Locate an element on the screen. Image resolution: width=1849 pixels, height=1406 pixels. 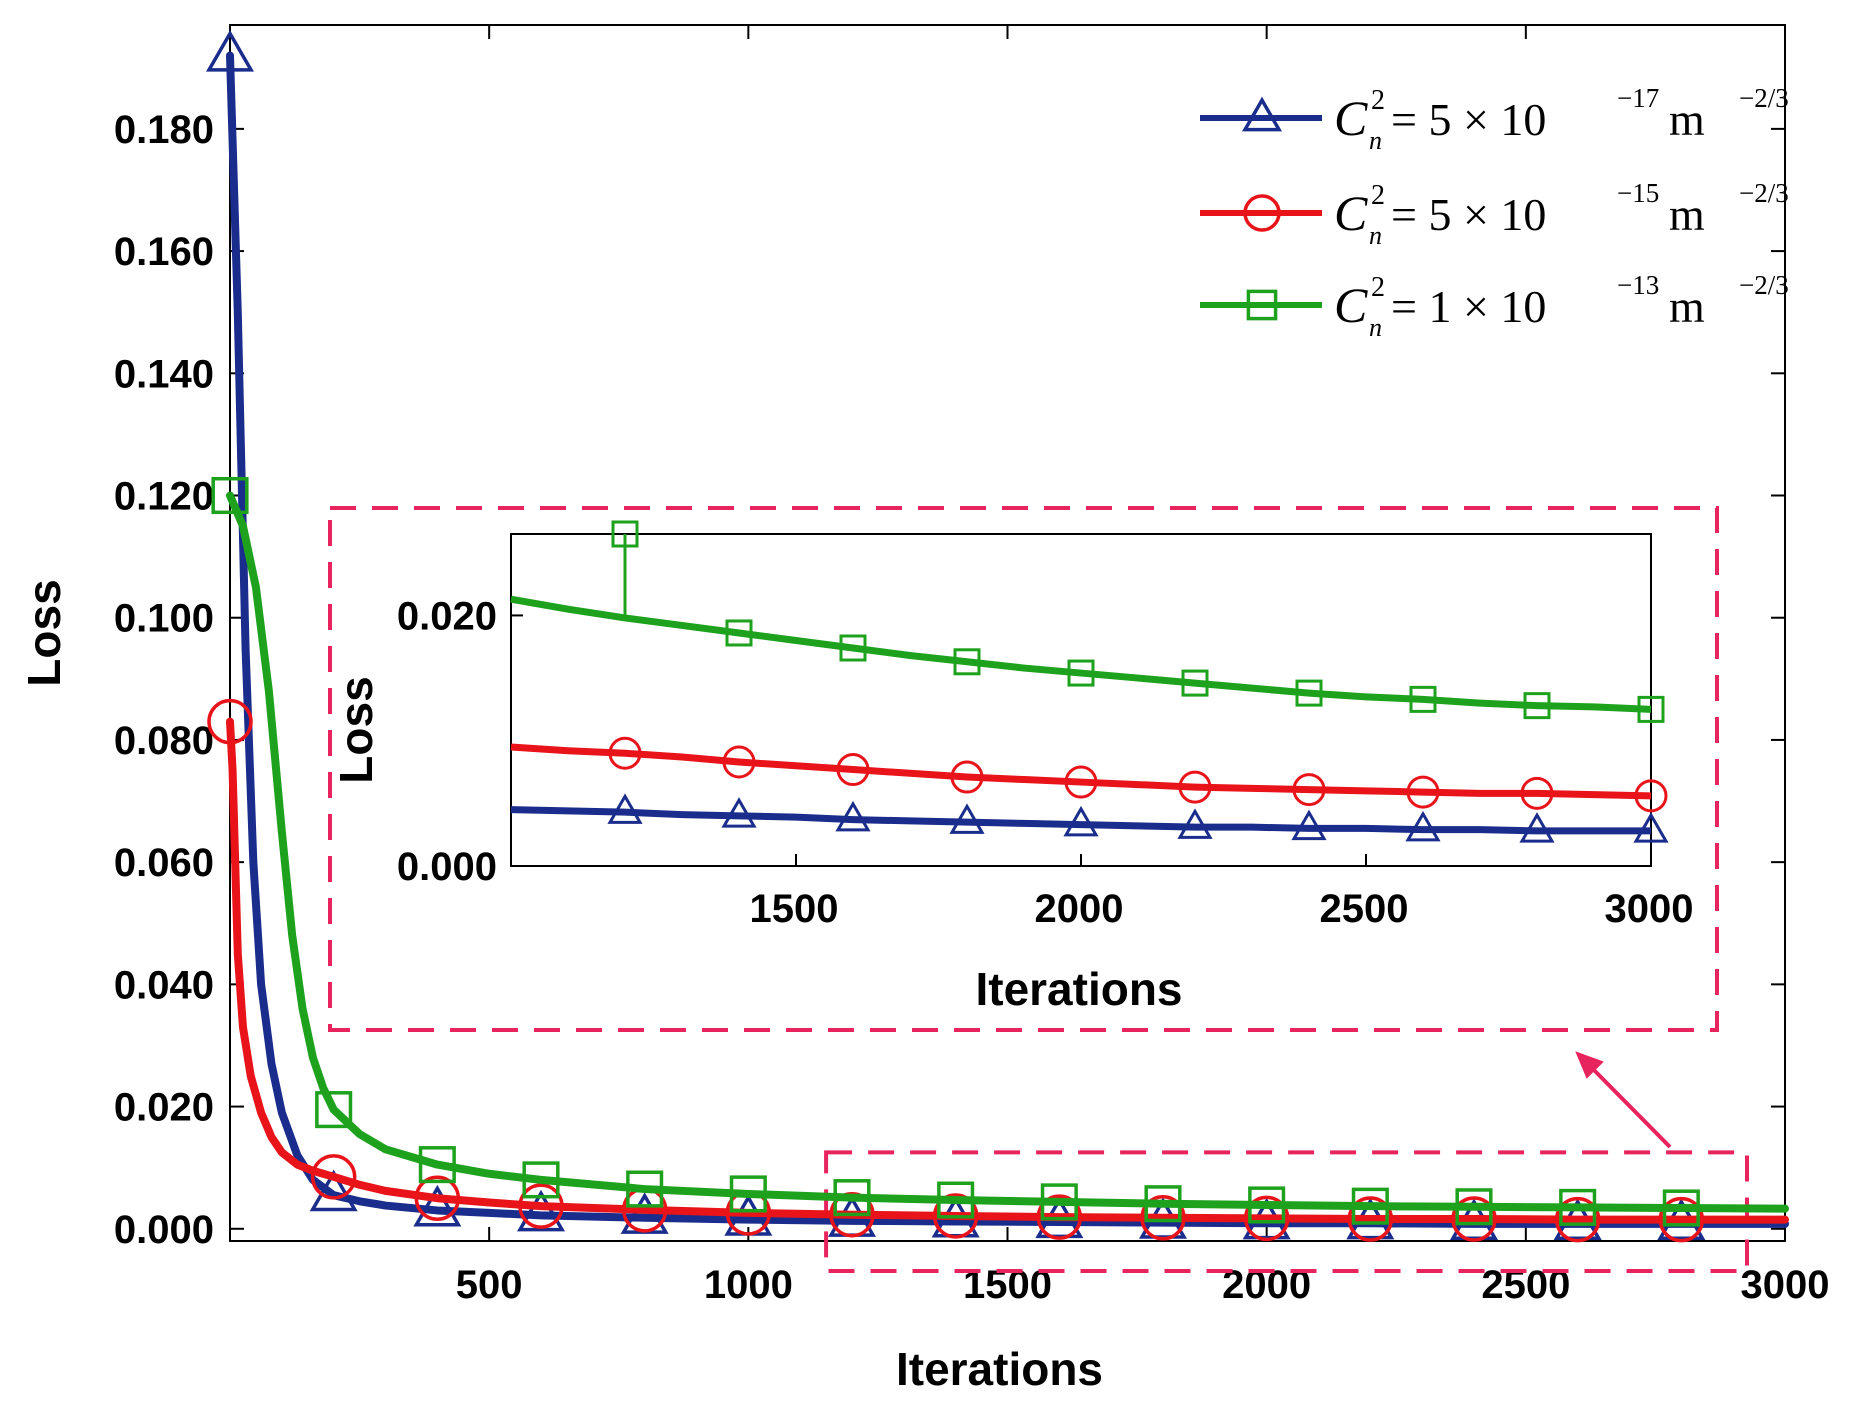
inset-x-tick-label: 1500 is located at coordinates (794, 909).